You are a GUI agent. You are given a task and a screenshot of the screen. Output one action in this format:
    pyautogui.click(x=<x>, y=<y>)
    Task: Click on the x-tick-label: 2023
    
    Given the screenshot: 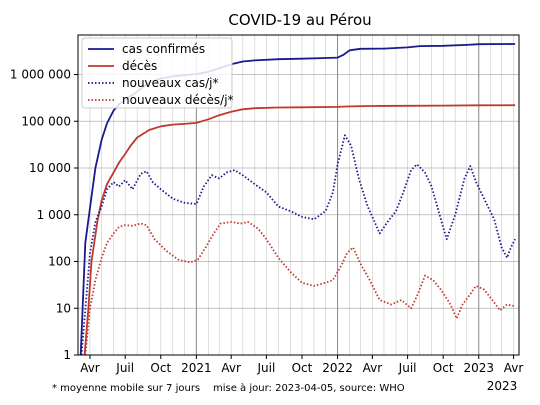 What is the action you would take?
    pyautogui.click(x=478, y=368)
    